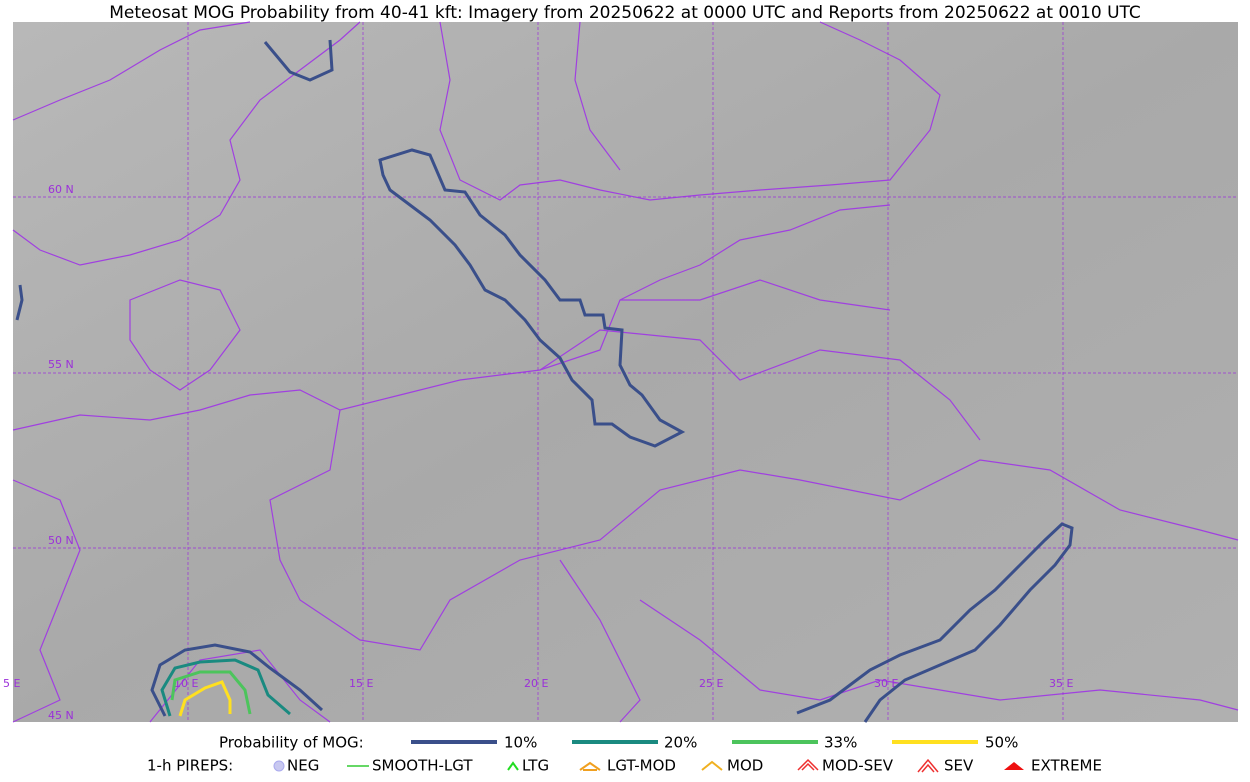  I want to click on pirep-label: SEV, so click(959, 766).